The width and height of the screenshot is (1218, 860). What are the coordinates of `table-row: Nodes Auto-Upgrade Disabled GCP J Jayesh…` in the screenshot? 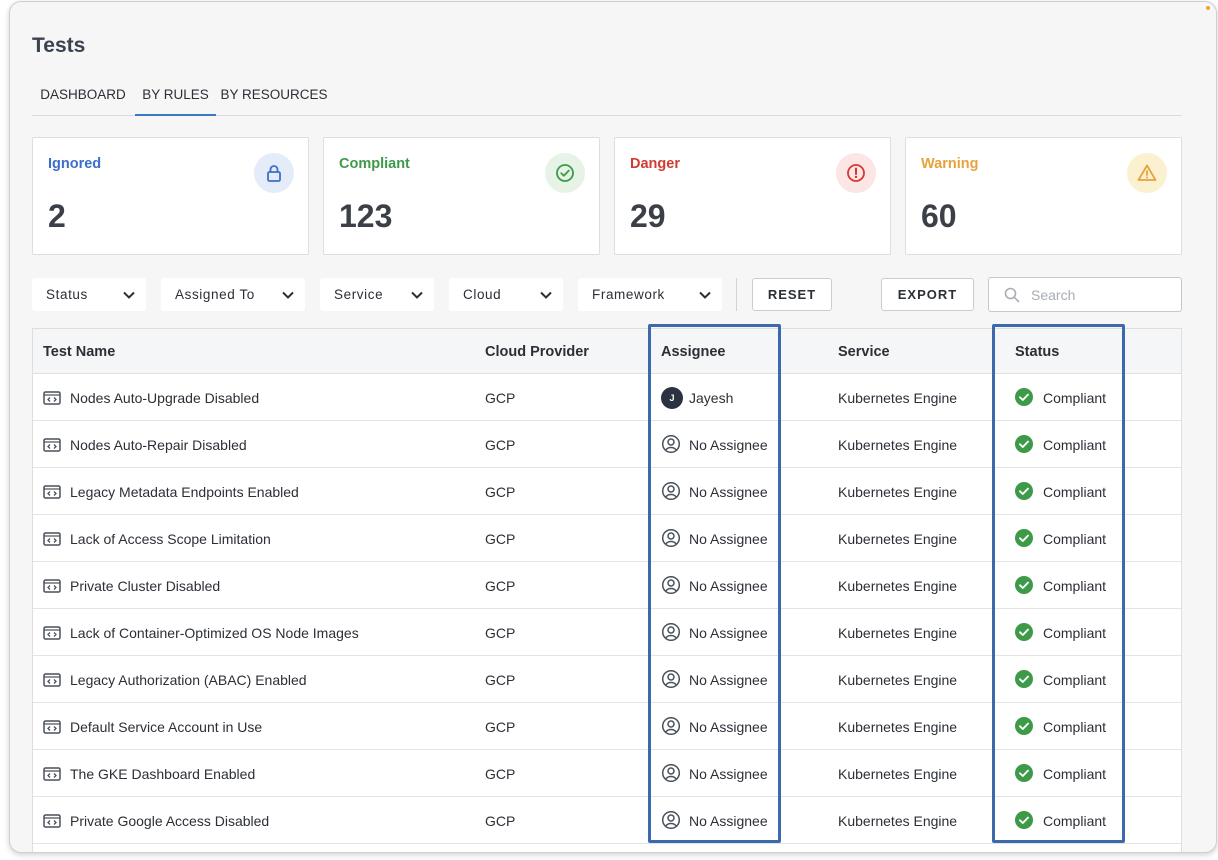 It's located at (607, 397).